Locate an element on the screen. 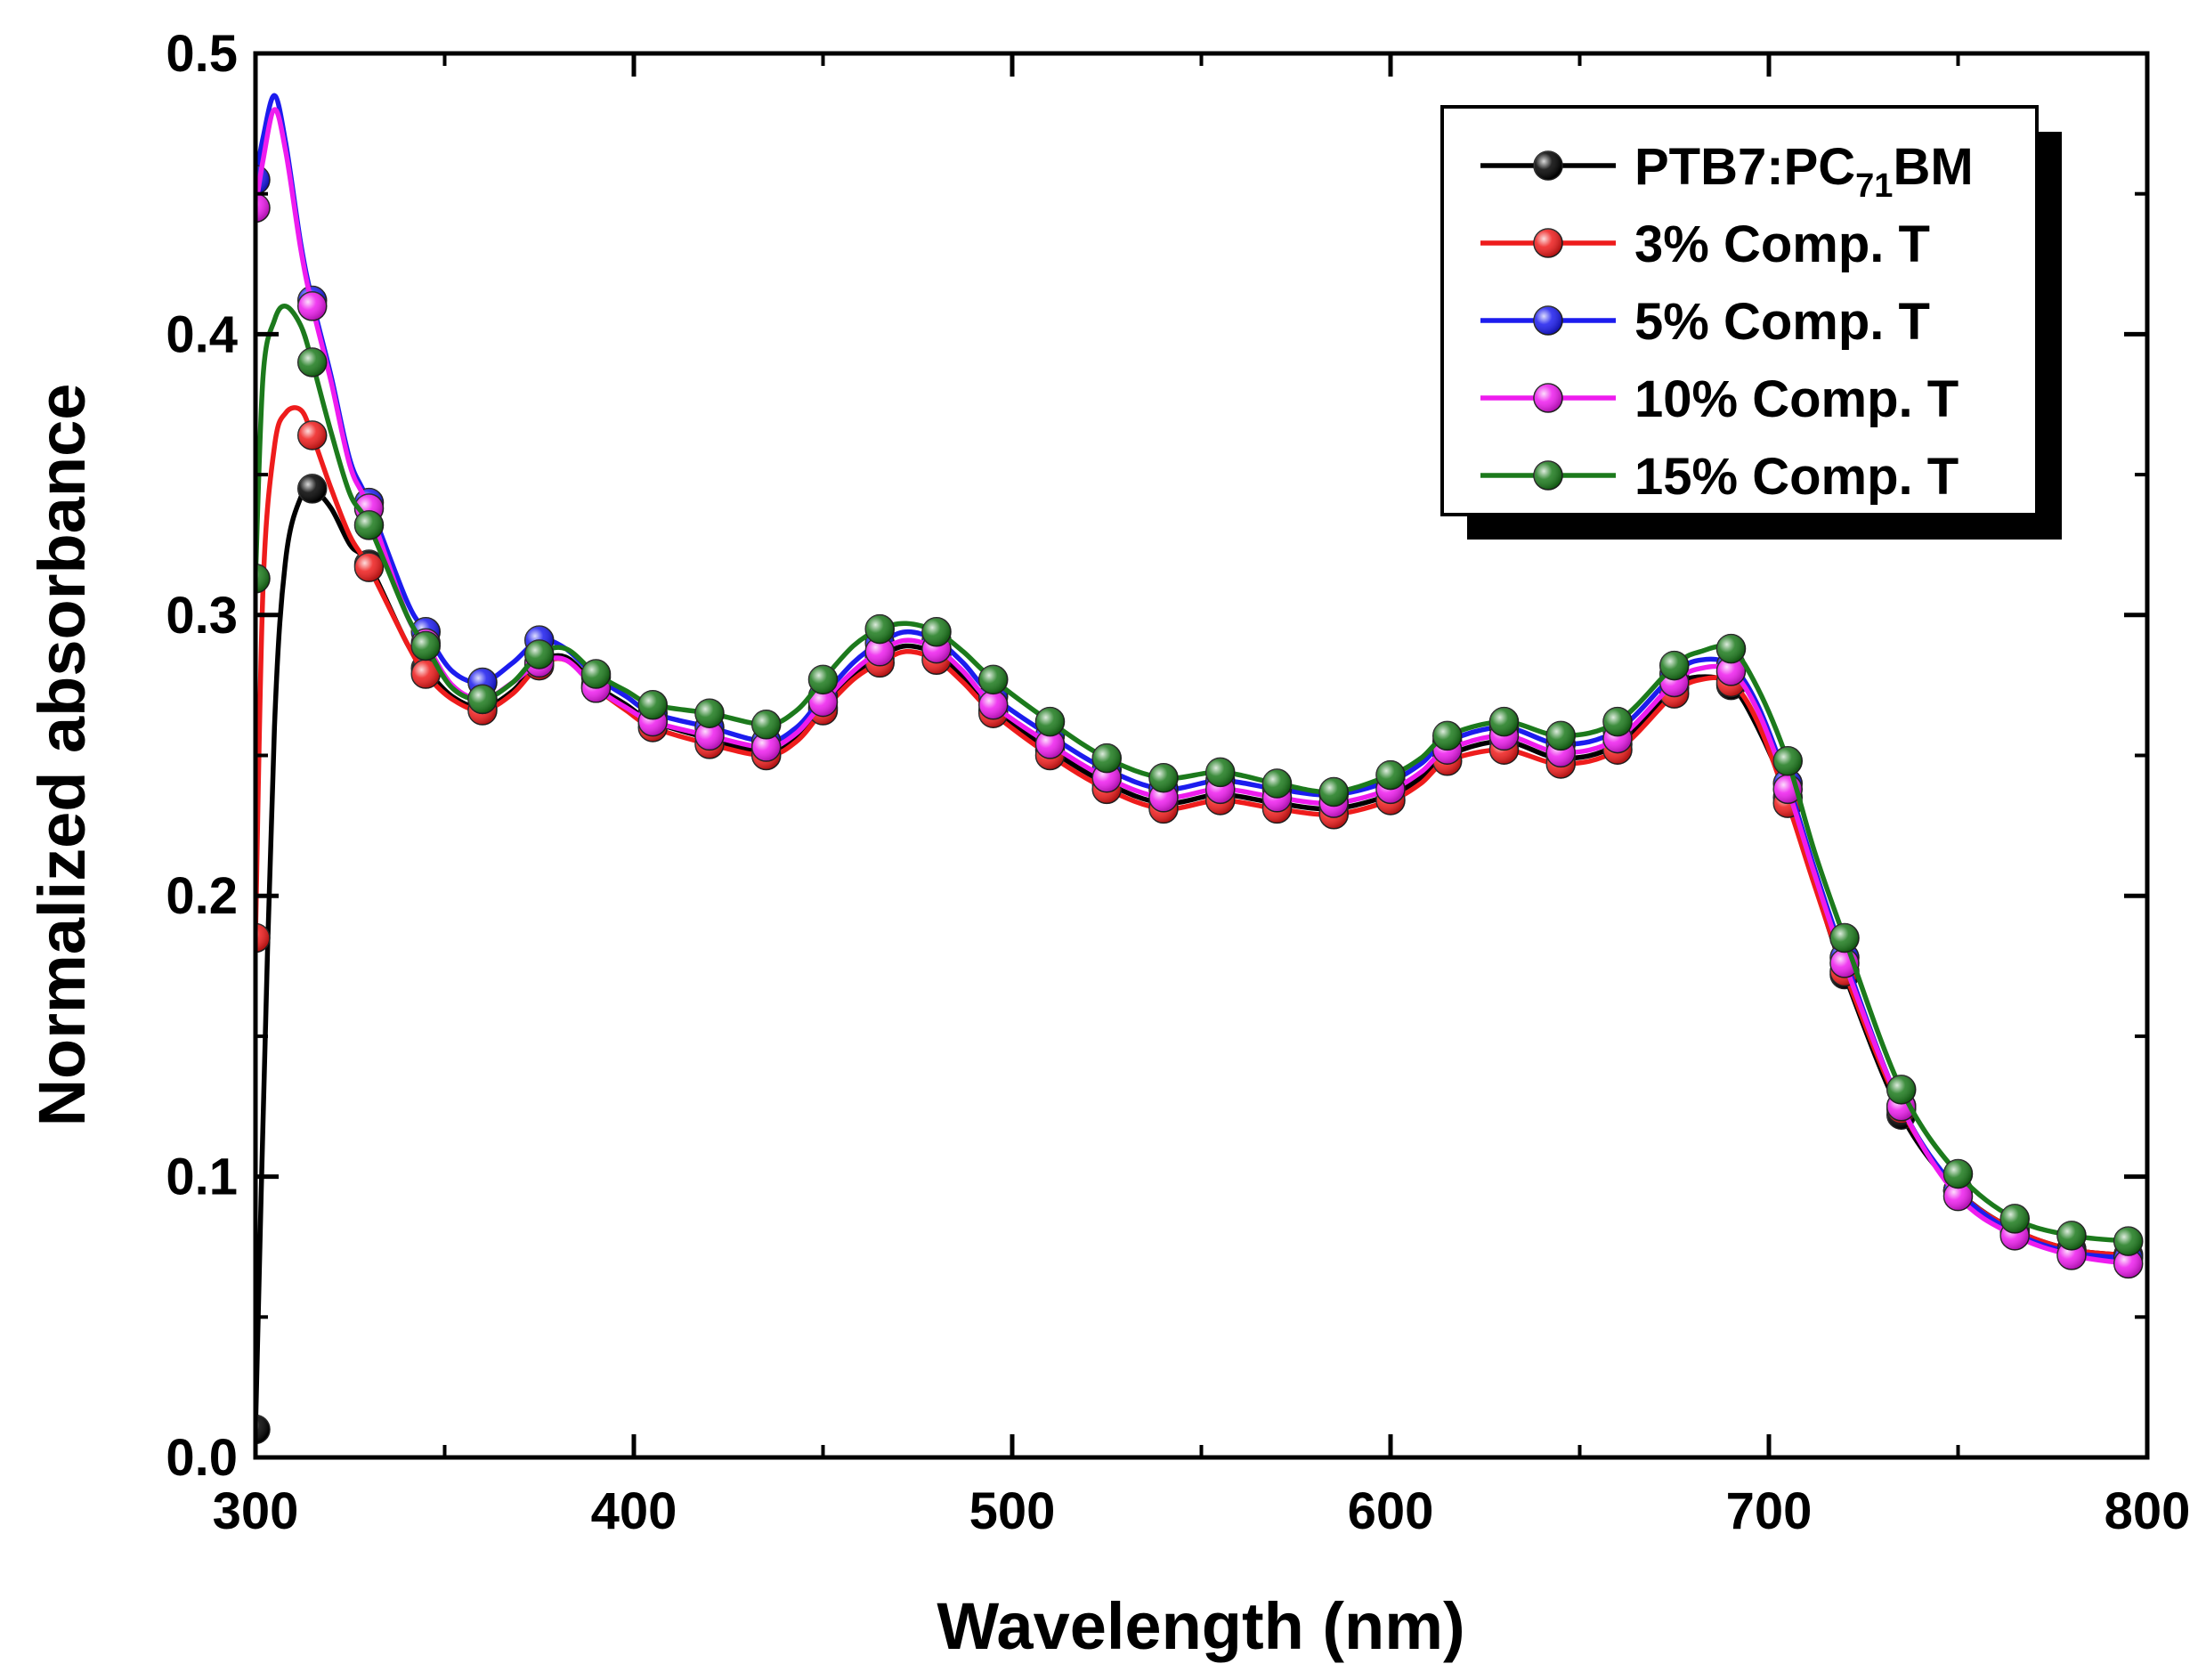 Image resolution: width=2206 pixels, height=1680 pixels. legend-entry-2: 5% Comp. T is located at coordinates (1705, 322).